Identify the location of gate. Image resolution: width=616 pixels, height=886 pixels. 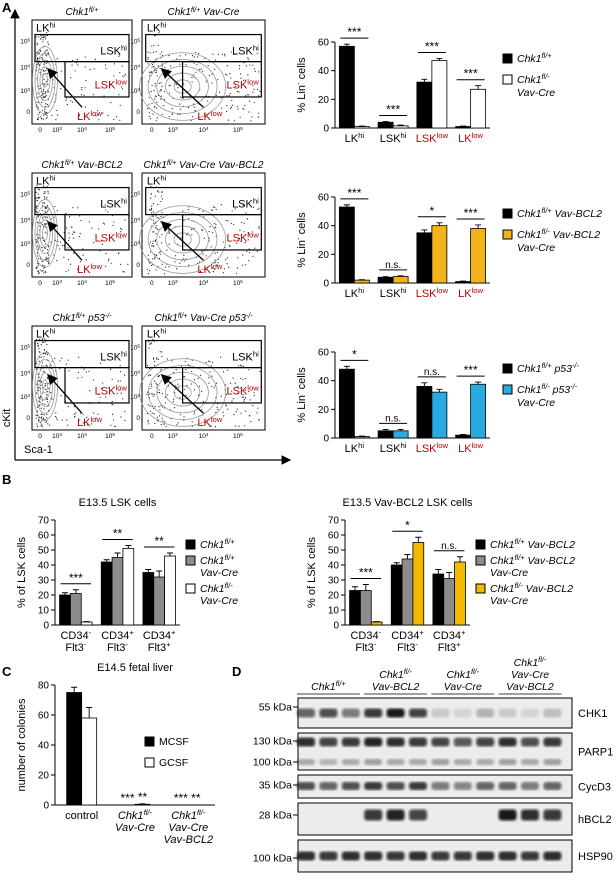
(221, 232).